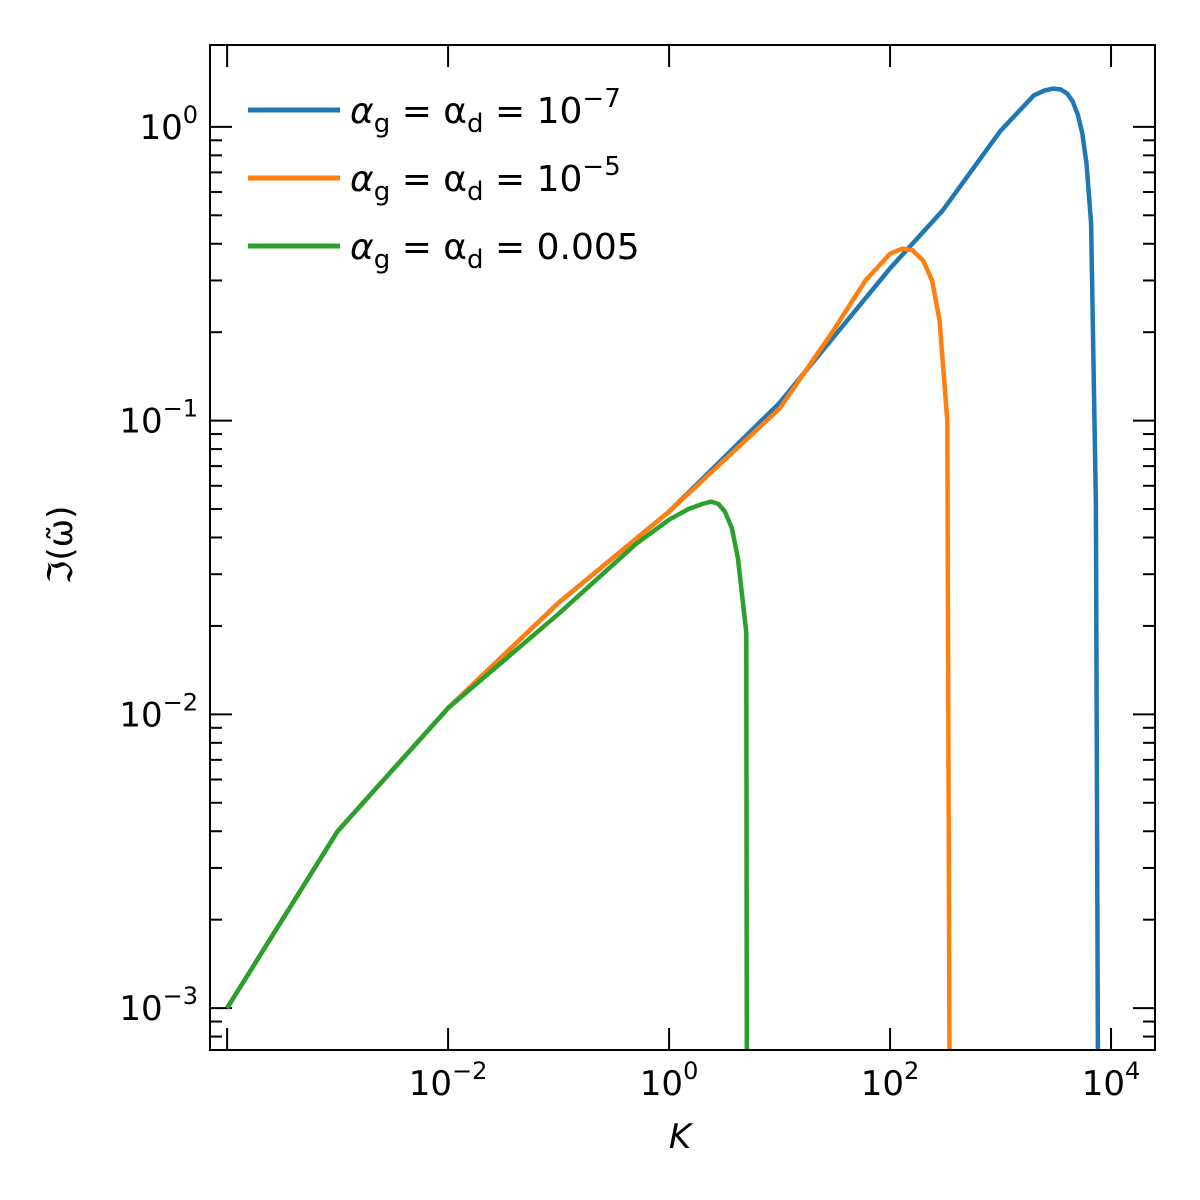 The height and width of the screenshot is (1200, 1200). Describe the element at coordinates (158, 1005) in the screenshot. I see `y-tick-label: 10⁻³` at that location.